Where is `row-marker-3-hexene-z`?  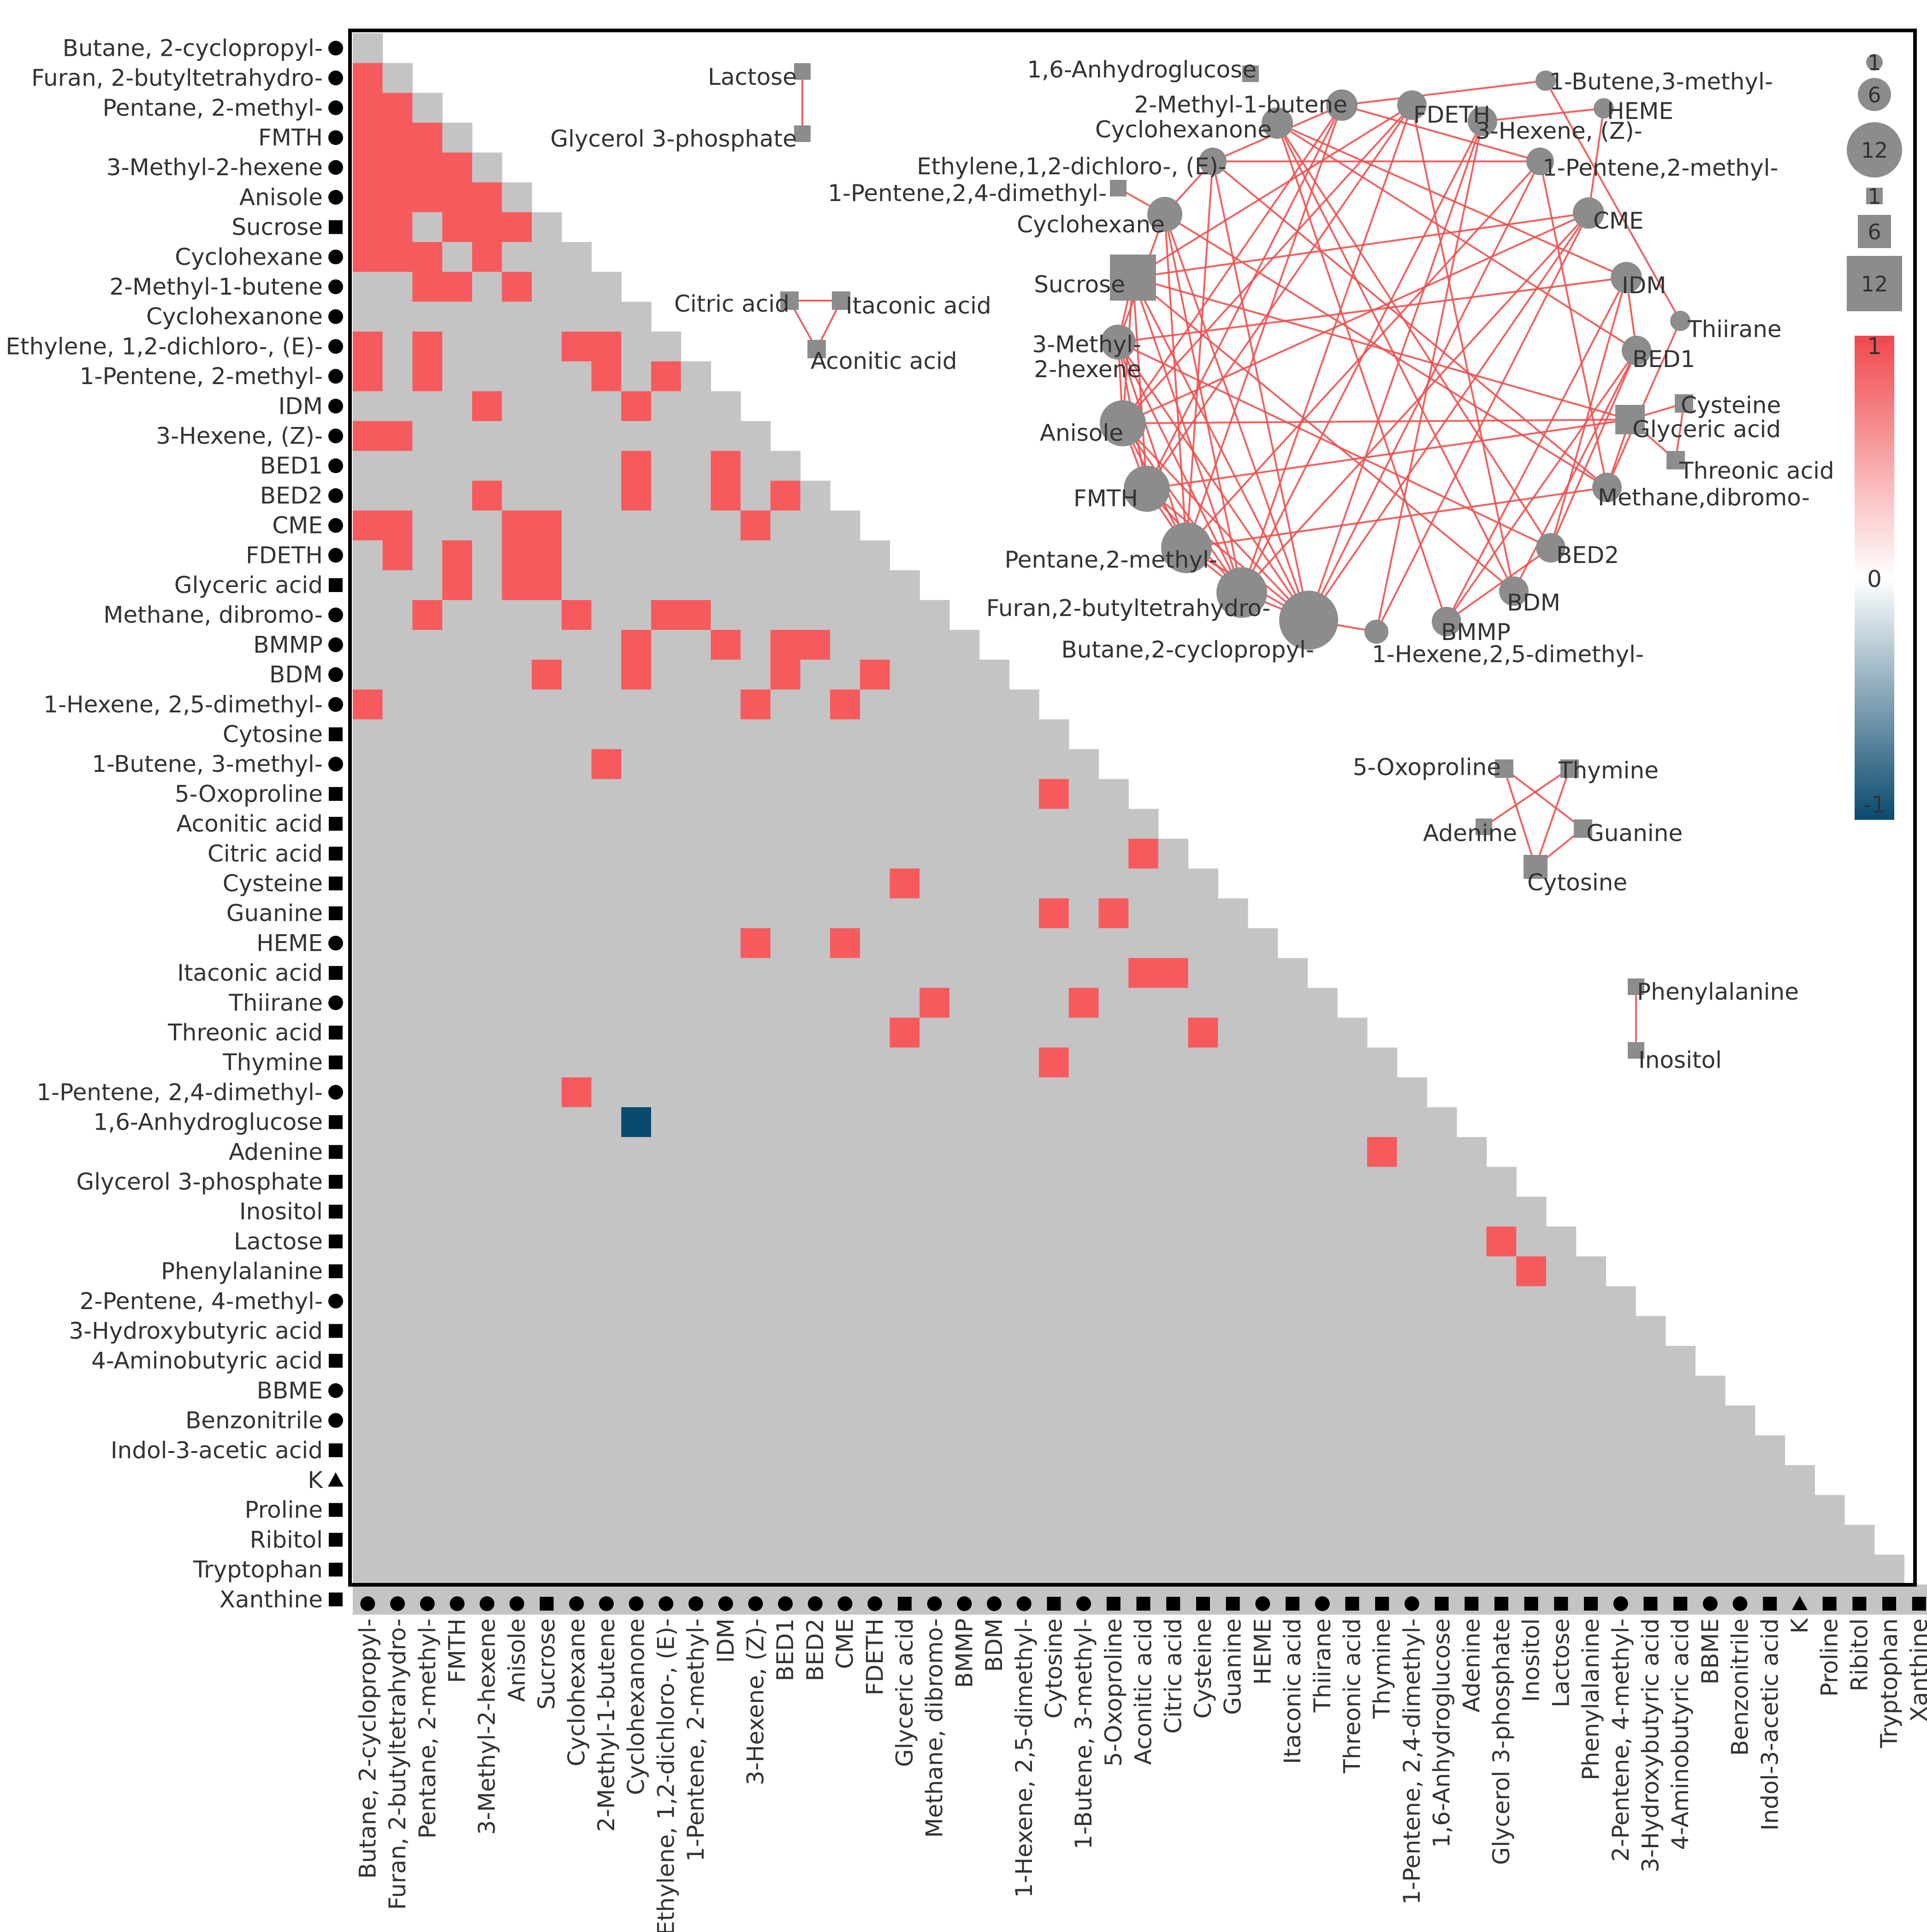
row-marker-3-hexene-z is located at coordinates (335, 436).